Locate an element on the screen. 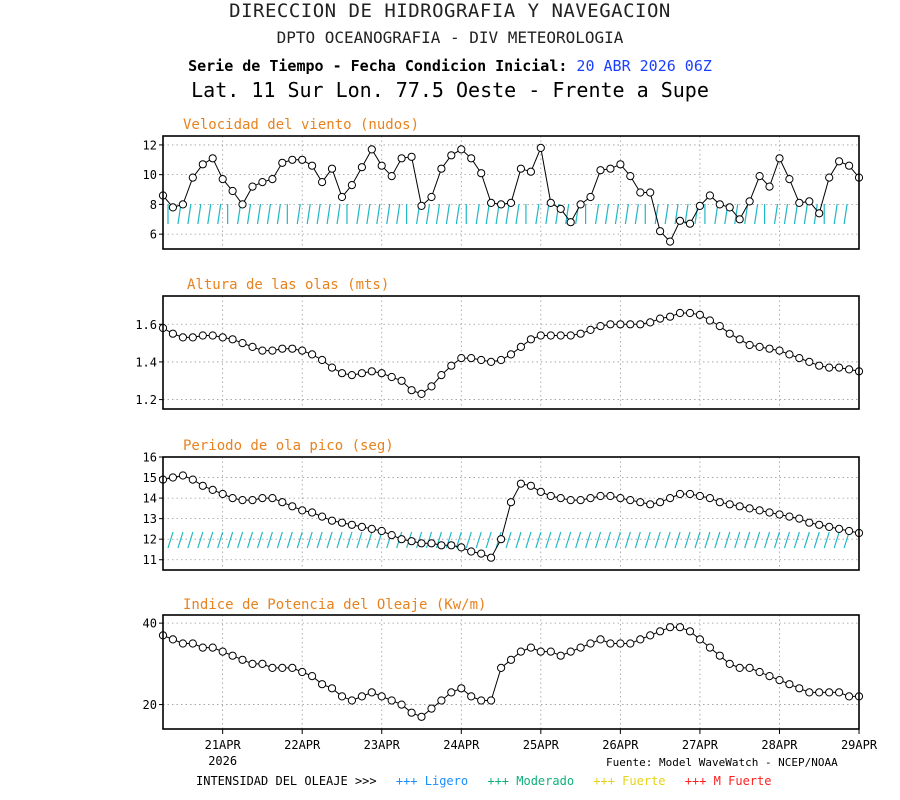 The height and width of the screenshot is (800, 900). y-tick-label: 12 is located at coordinates (150, 145).